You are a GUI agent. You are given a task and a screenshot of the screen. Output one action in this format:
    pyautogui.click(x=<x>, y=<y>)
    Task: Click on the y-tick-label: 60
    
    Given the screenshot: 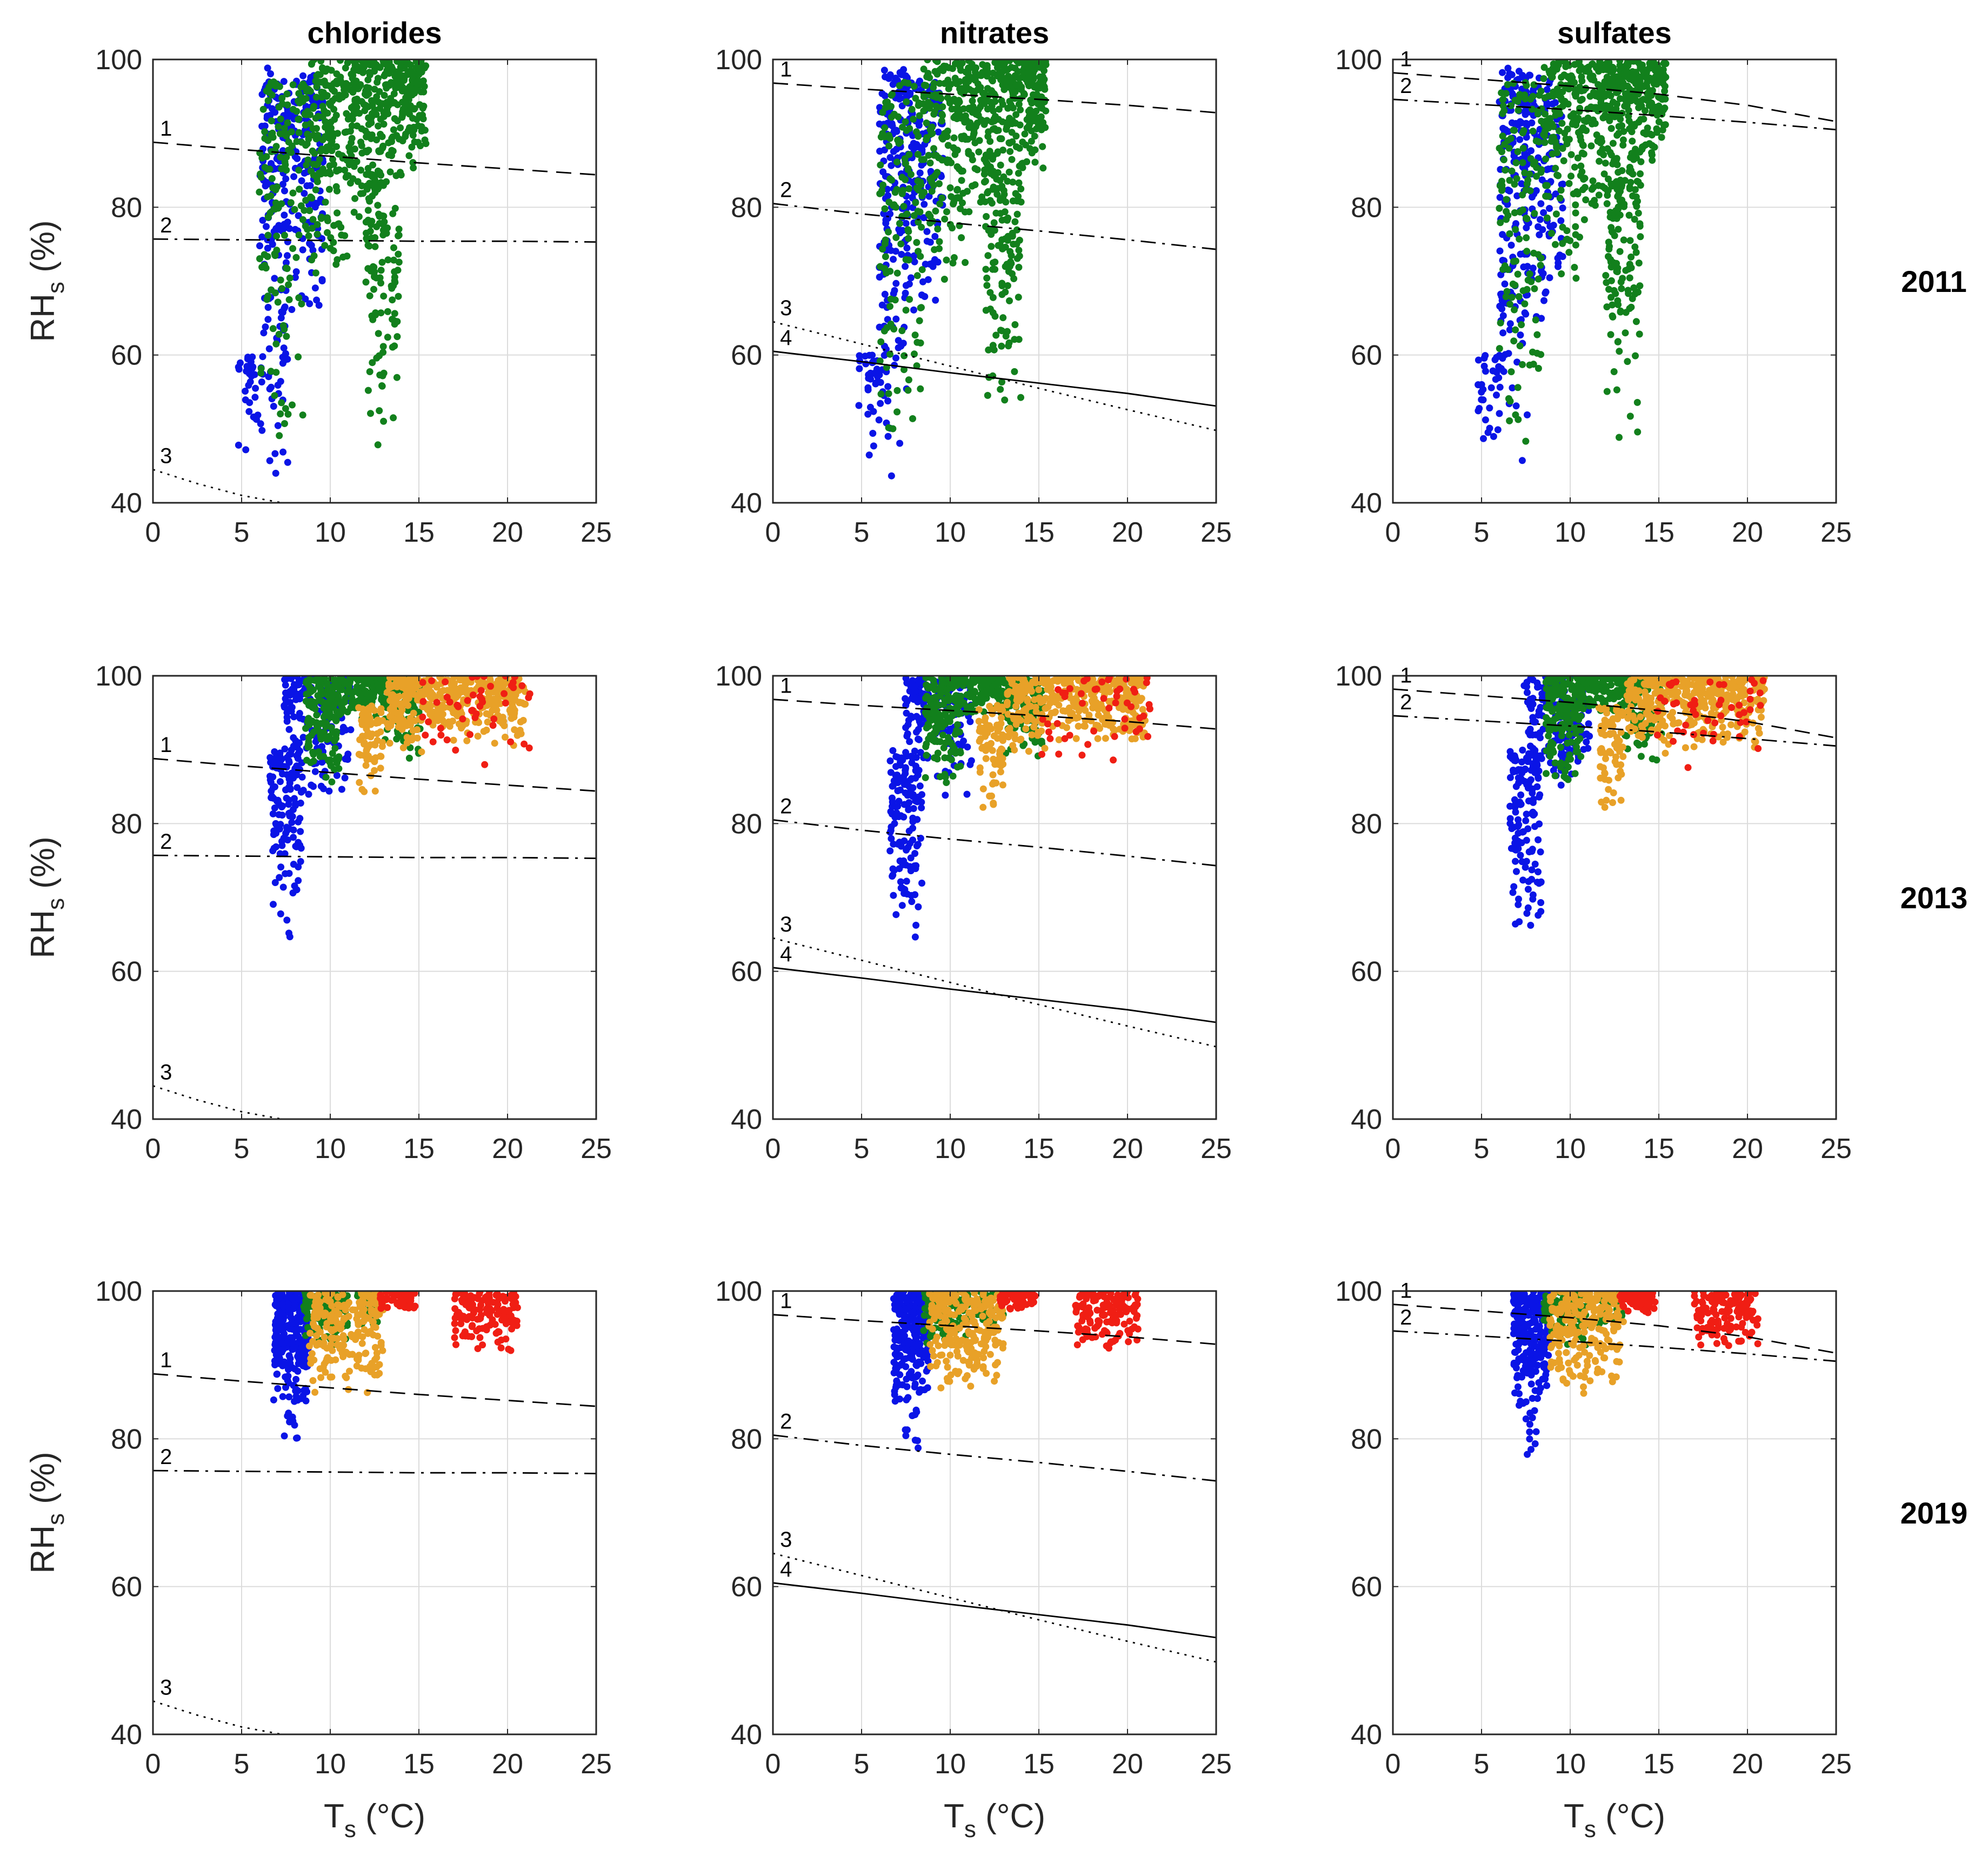 What is the action you would take?
    pyautogui.click(x=127, y=355)
    